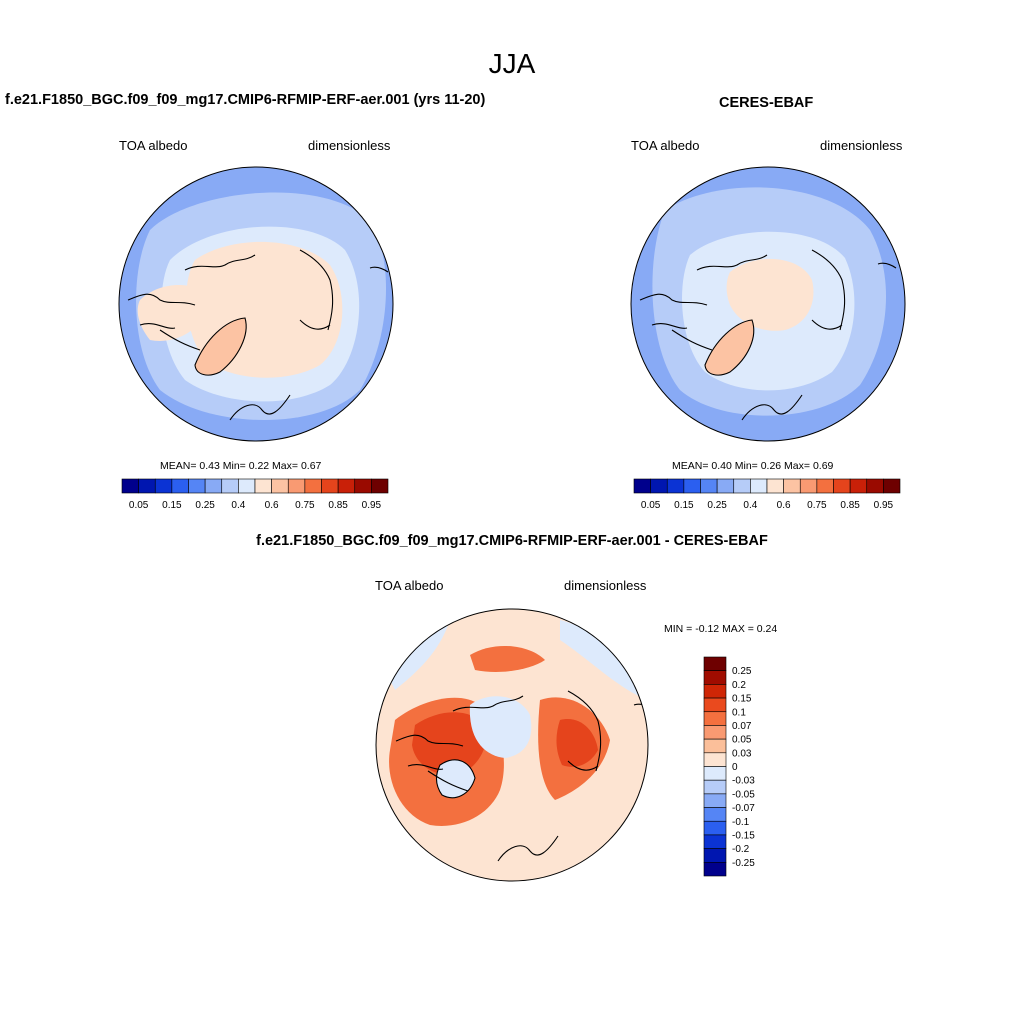  I want to click on diff-colorbar-tick-label: -0.15, so click(743, 835).